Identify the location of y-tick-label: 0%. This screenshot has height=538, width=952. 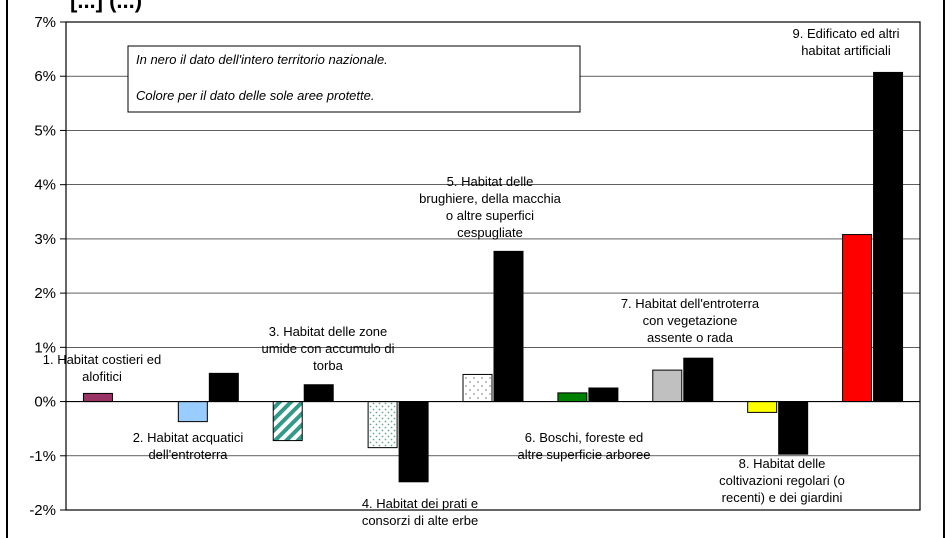
(45, 402).